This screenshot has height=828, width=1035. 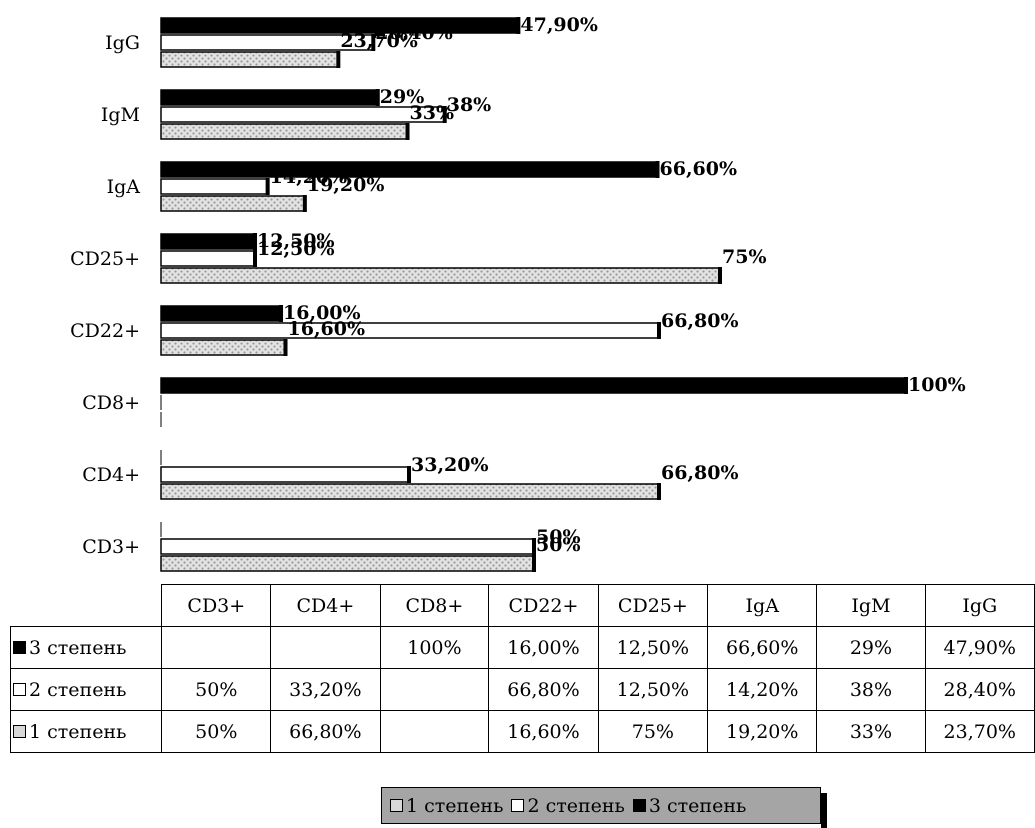 I want to click on data-label-iga-series-2: 19,20%, so click(x=346, y=185).